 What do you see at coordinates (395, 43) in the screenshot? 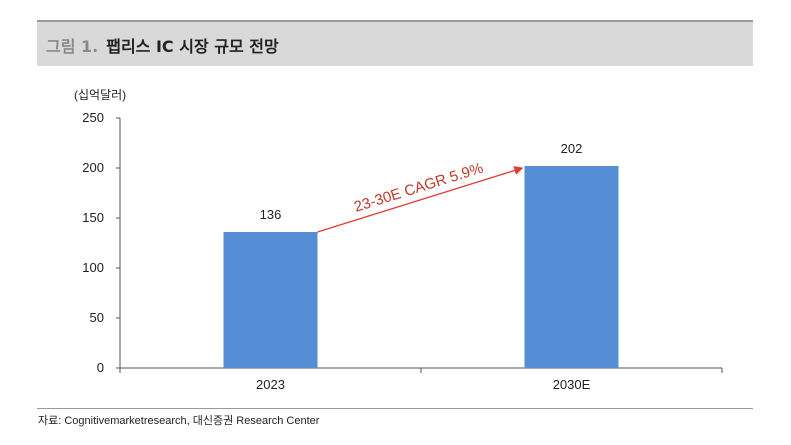
I see `figure-title-bar: 그림 1. 팹리스 IC 시장 규모 전망` at bounding box center [395, 43].